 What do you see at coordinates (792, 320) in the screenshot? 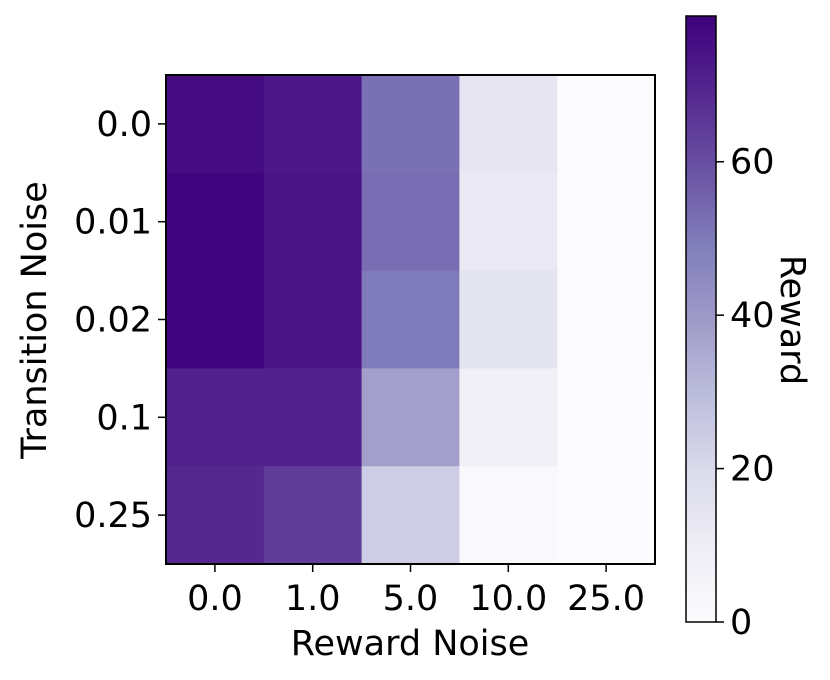
I see `colorbar-label: Reward` at bounding box center [792, 320].